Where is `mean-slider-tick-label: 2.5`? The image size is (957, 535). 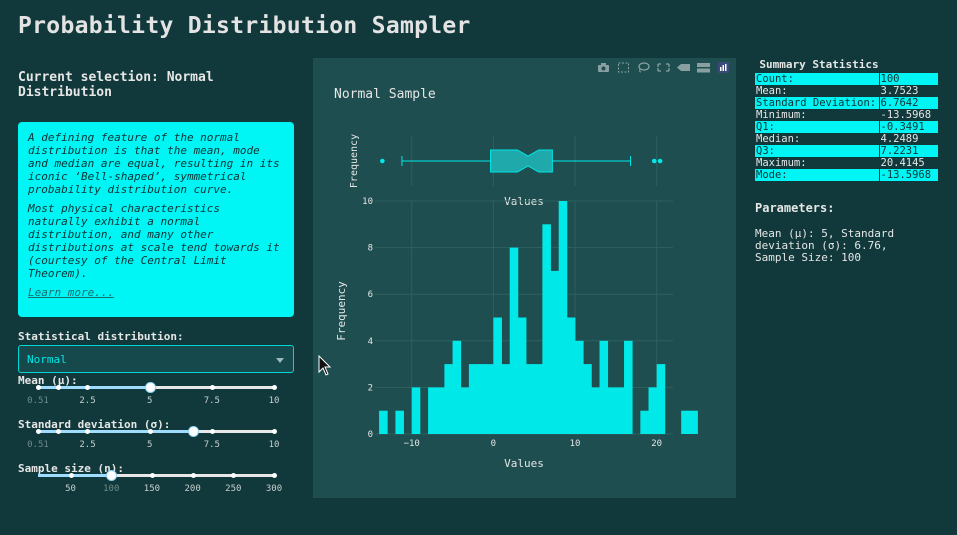 mean-slider-tick-label: 2.5 is located at coordinates (87, 401).